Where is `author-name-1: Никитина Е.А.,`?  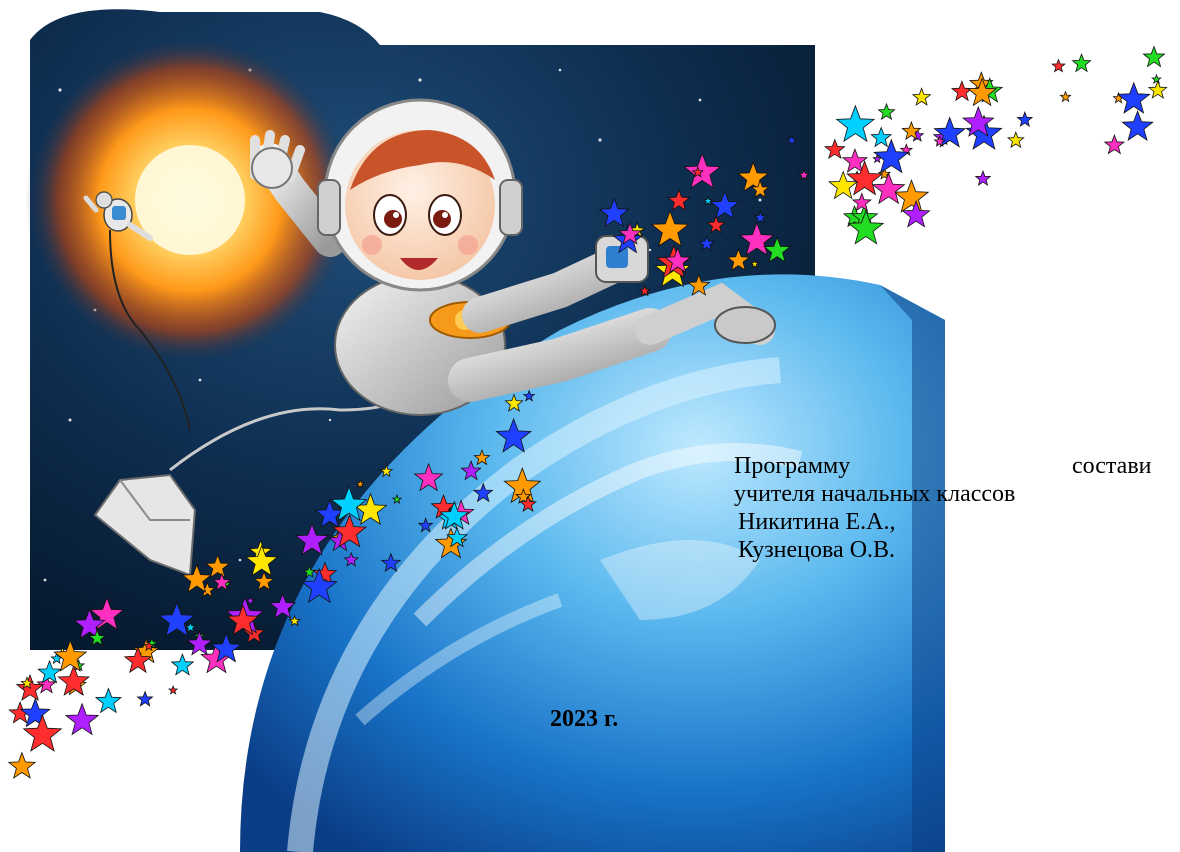 author-name-1: Никитина Е.А., is located at coordinates (817, 522).